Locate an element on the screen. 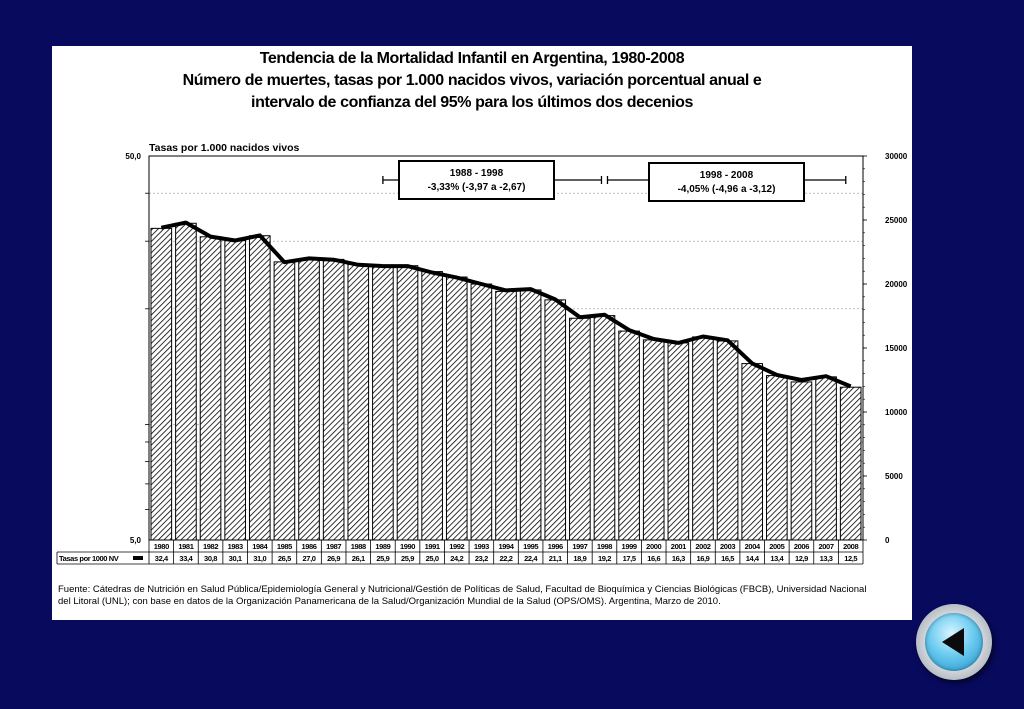  rate-label: 19,2 is located at coordinates (604, 558).